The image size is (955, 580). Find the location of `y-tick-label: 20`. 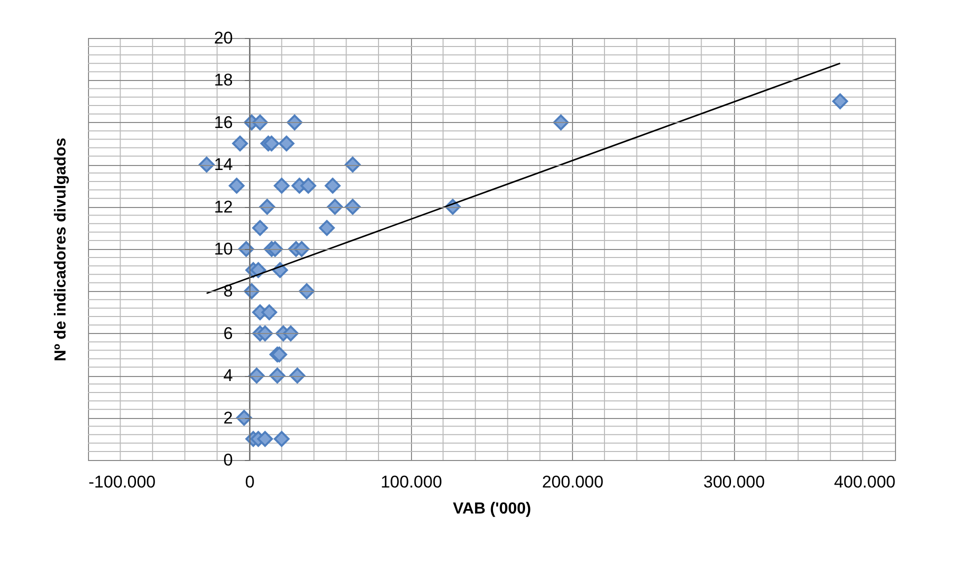

y-tick-label: 20 is located at coordinates (223, 38).